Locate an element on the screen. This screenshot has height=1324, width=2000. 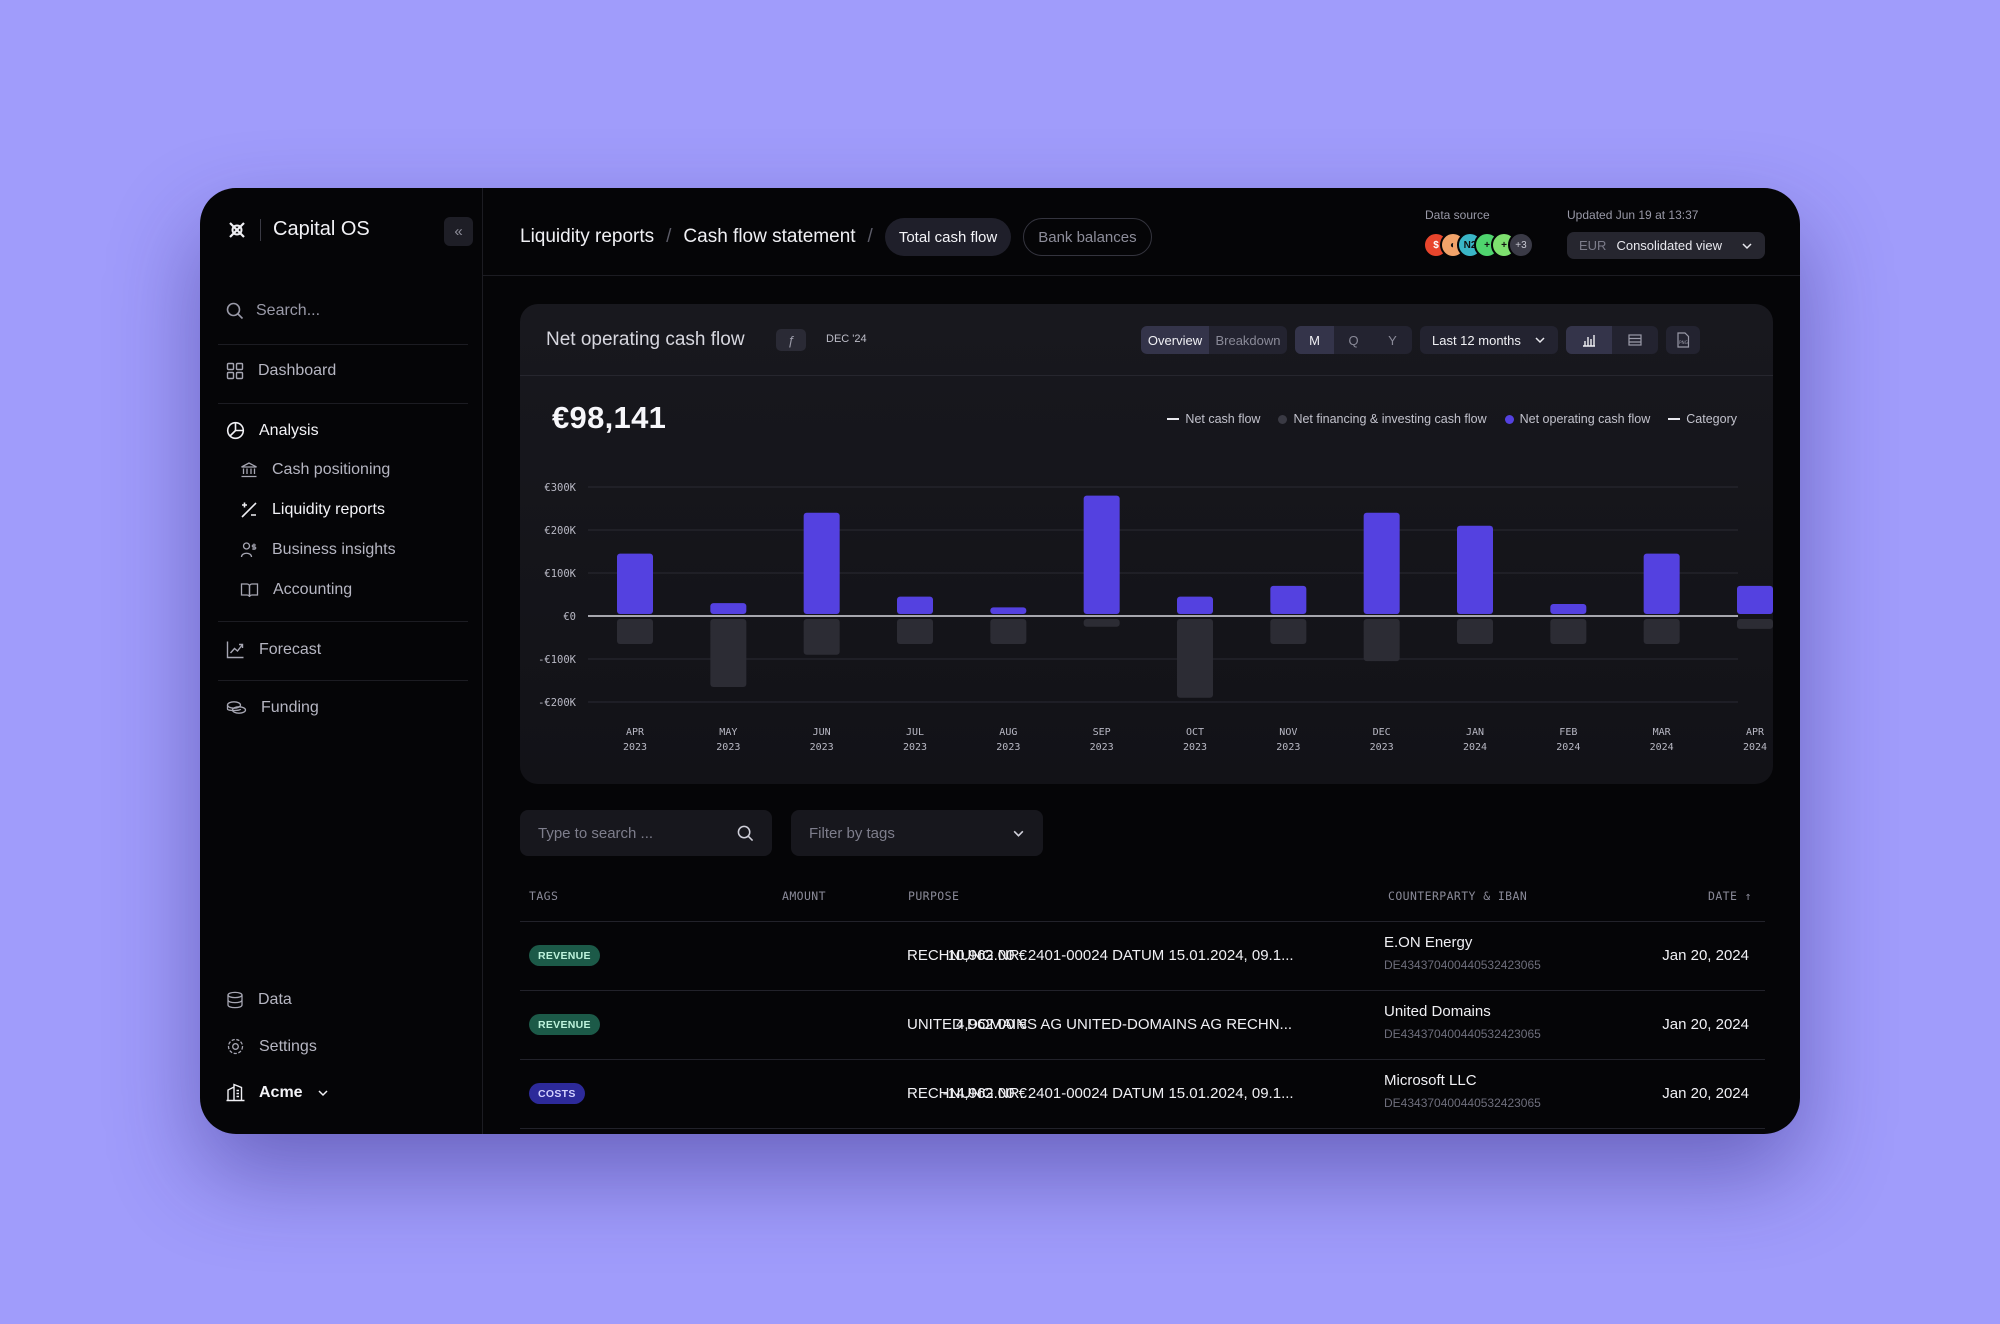
sidebar-item-funding: Funding is located at coordinates (272, 708).